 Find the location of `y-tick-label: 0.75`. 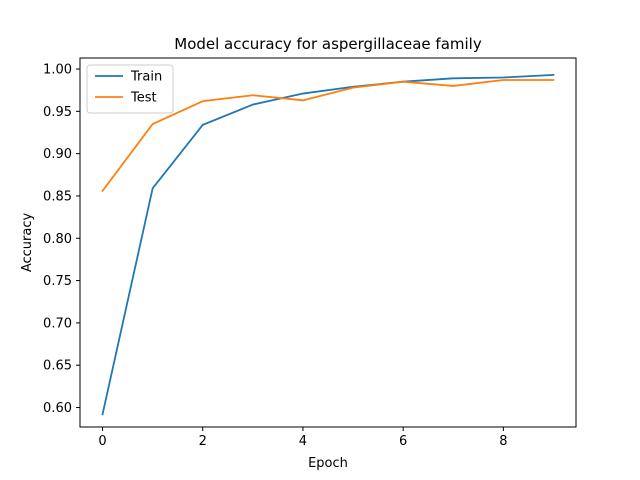

y-tick-label: 0.75 is located at coordinates (57, 281).